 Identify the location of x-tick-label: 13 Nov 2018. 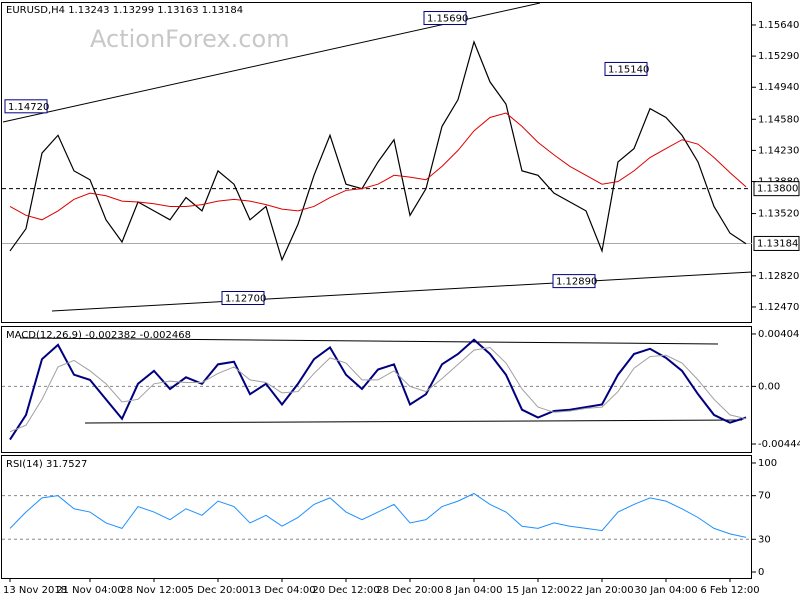
(35, 590).